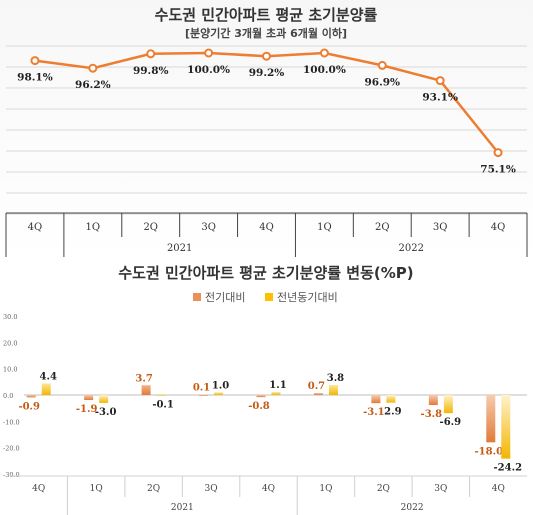 This screenshot has height=515, width=533. I want to click on data-label-previous-quarter: -18.0, so click(489, 451).